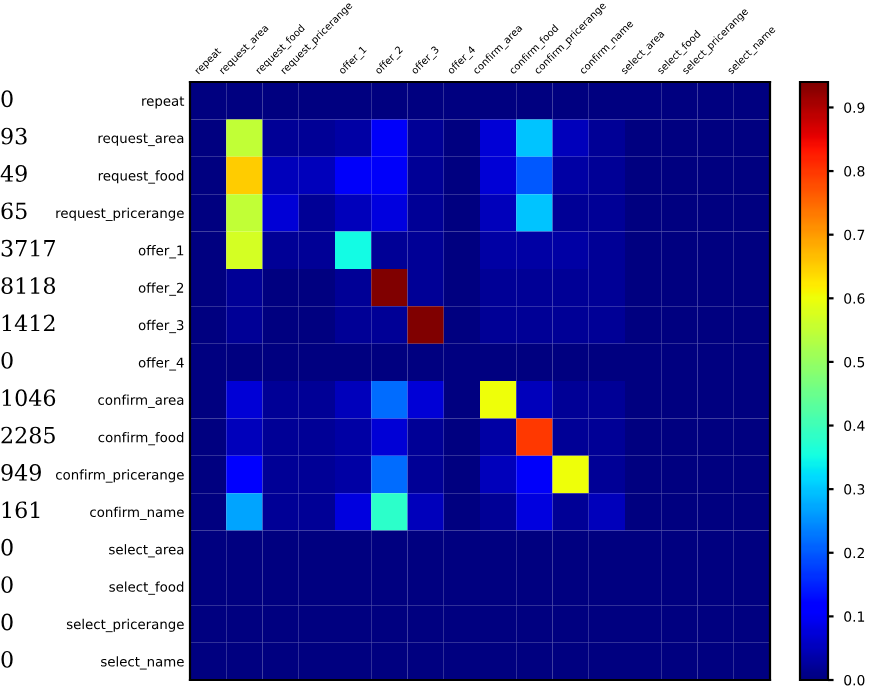 The height and width of the screenshot is (692, 878). I want to click on y2-tick-label: 8118, so click(28, 286).